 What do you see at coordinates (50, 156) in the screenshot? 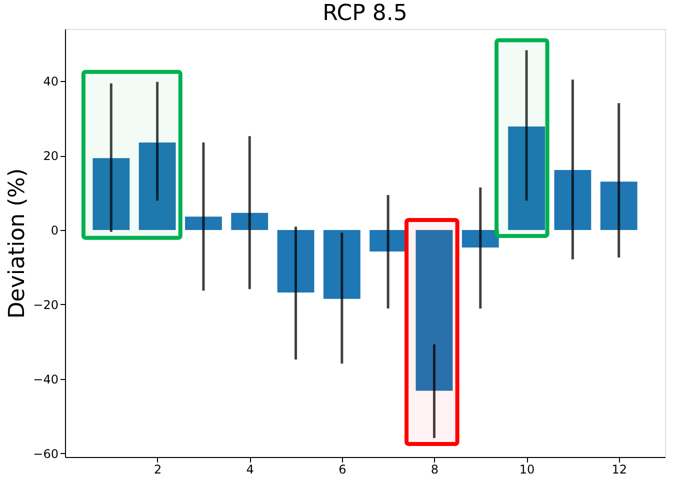
I see `y-tick-label: 20` at bounding box center [50, 156].